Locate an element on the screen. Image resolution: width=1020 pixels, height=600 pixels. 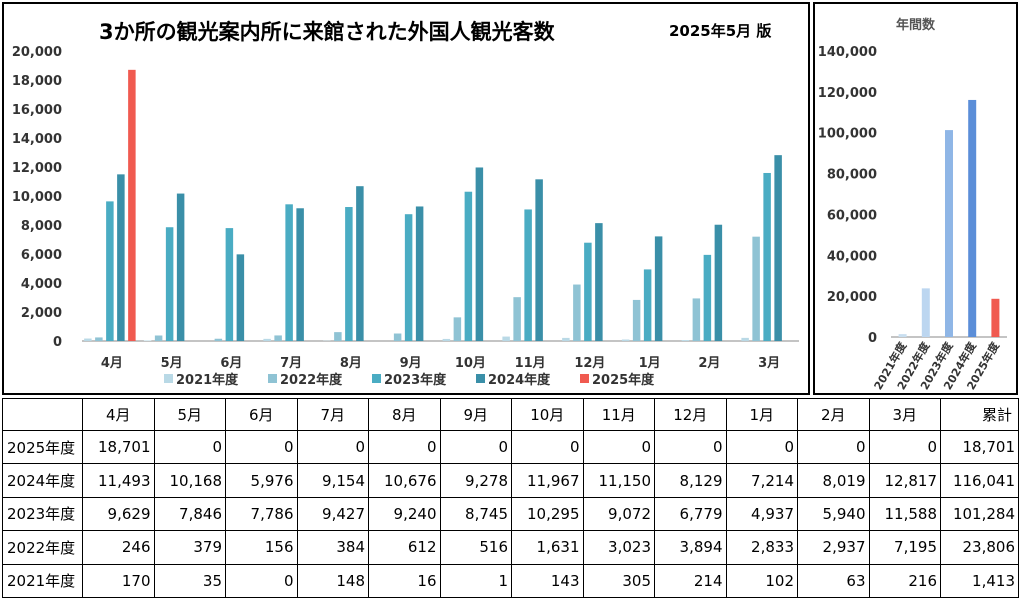
annual-y-tick-label: 140,000 is located at coordinates (847, 52).